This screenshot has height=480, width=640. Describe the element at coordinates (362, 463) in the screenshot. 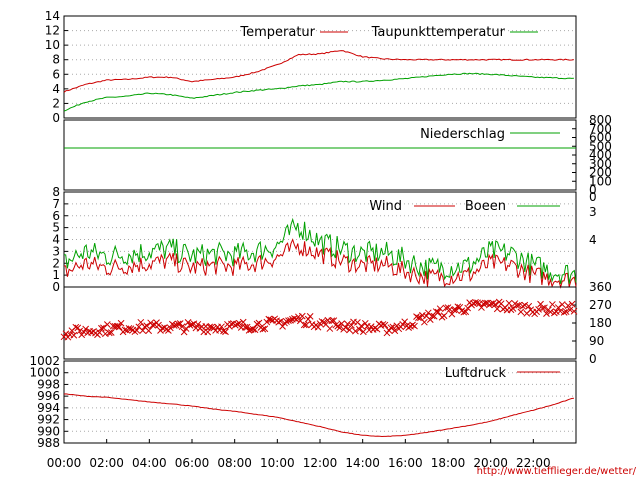

I see `x-tick-label: 14:00` at that location.